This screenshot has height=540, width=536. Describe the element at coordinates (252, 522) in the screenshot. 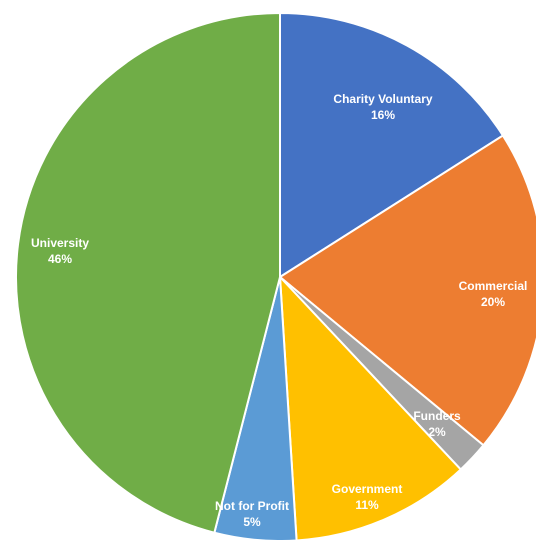

I see `pct-not-for-profit: 5%` at that location.